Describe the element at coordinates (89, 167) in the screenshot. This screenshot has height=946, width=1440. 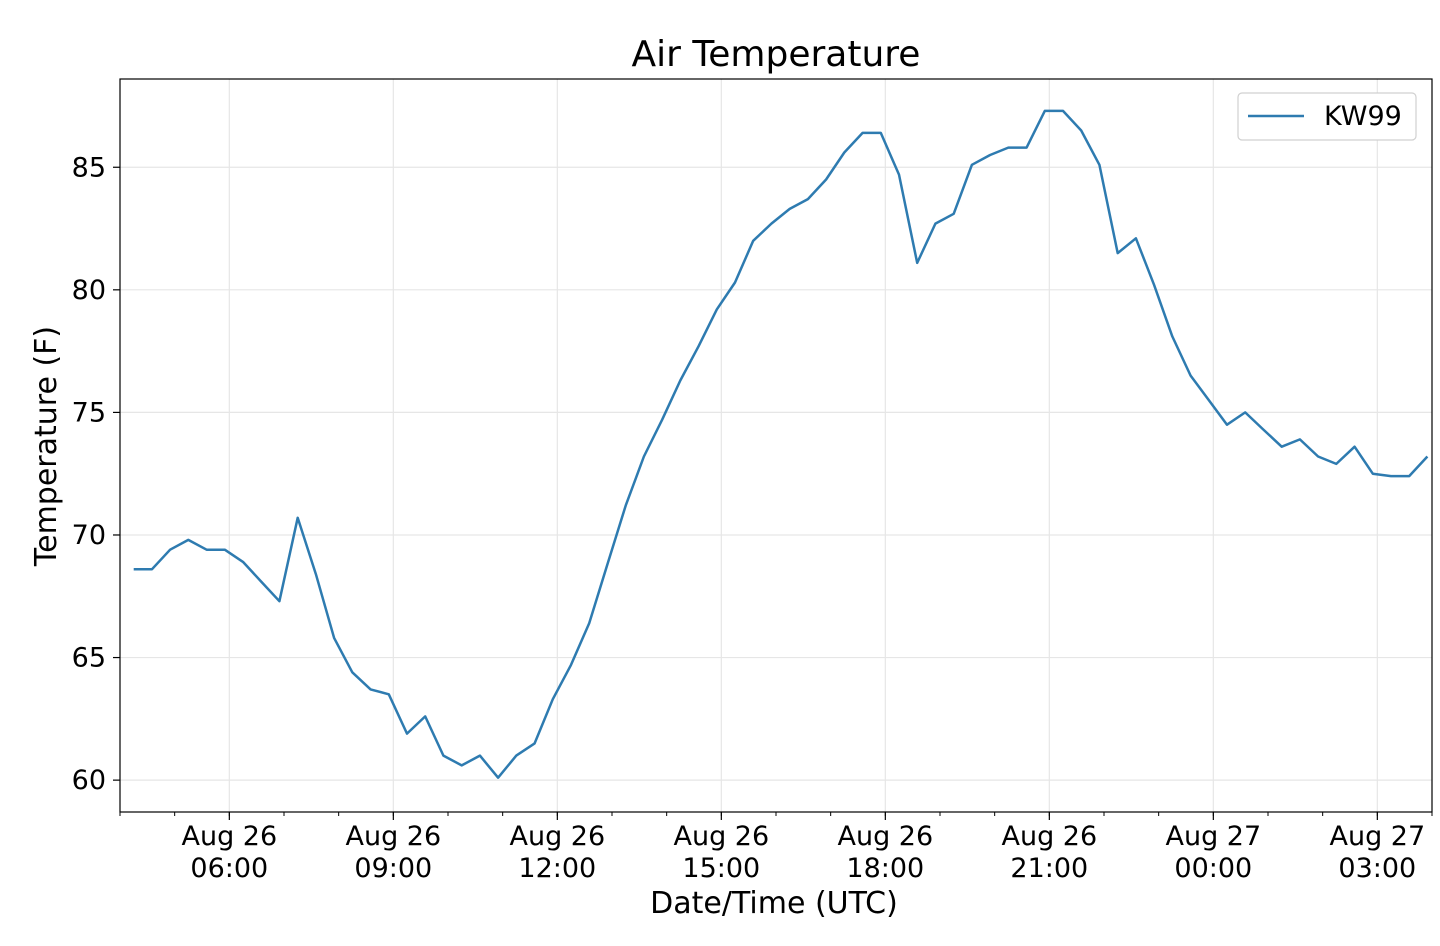
I see `y-tick-label: 85` at that location.